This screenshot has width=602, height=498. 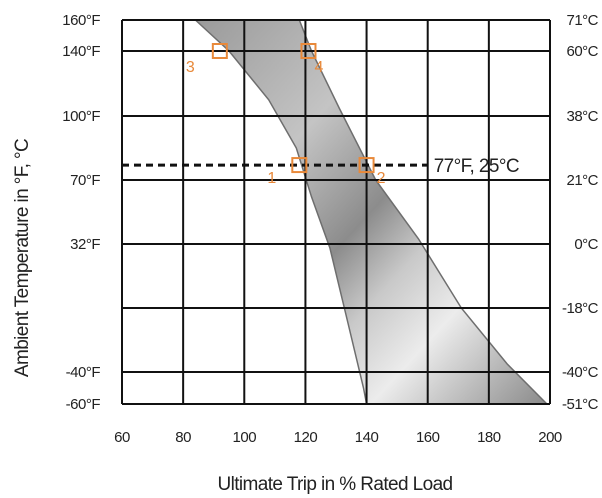 What do you see at coordinates (582, 20) in the screenshot?
I see `y-tick-label-right: 71°C` at bounding box center [582, 20].